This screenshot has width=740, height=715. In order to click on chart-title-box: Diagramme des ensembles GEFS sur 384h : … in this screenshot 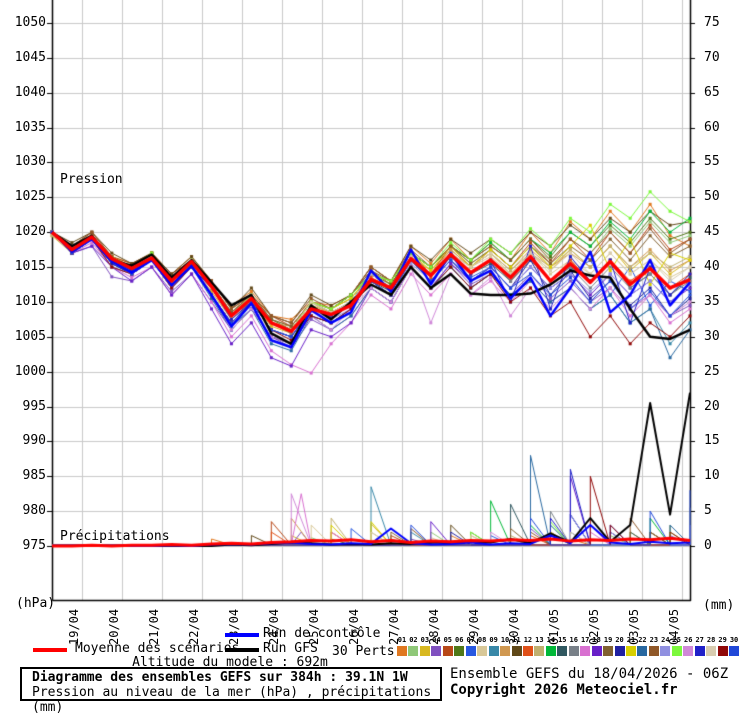, I will do `click(231, 691)`.